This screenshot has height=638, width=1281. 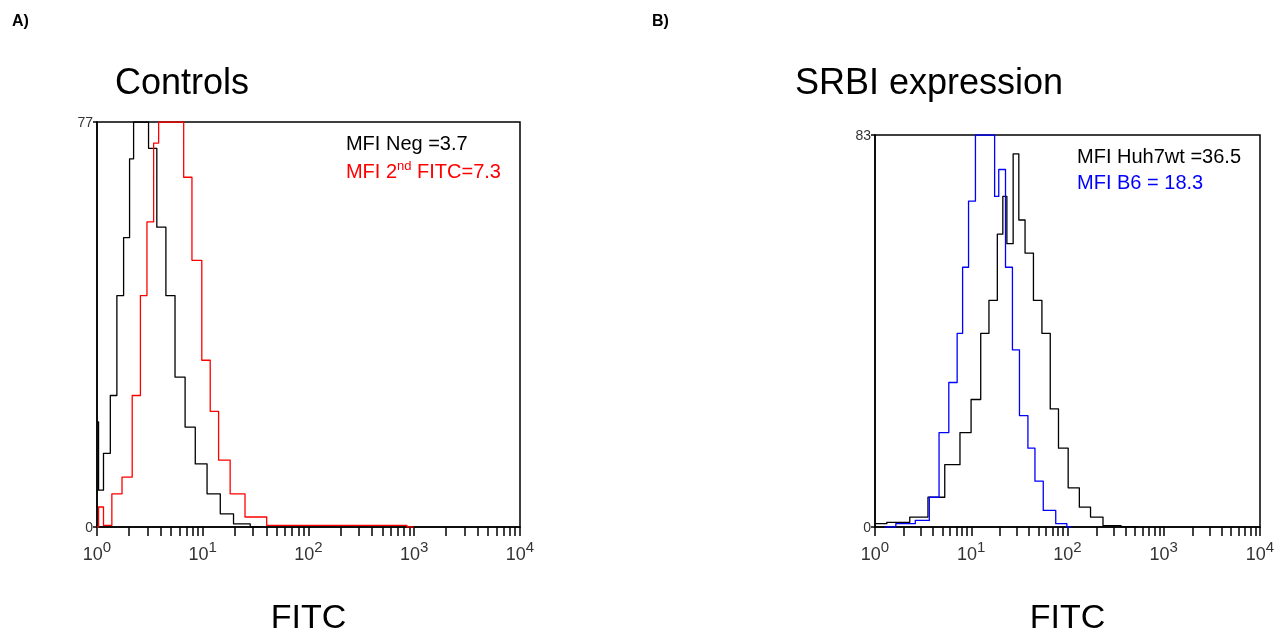 What do you see at coordinates (85, 122) in the screenshot?
I see `y-tick-label: 77` at bounding box center [85, 122].